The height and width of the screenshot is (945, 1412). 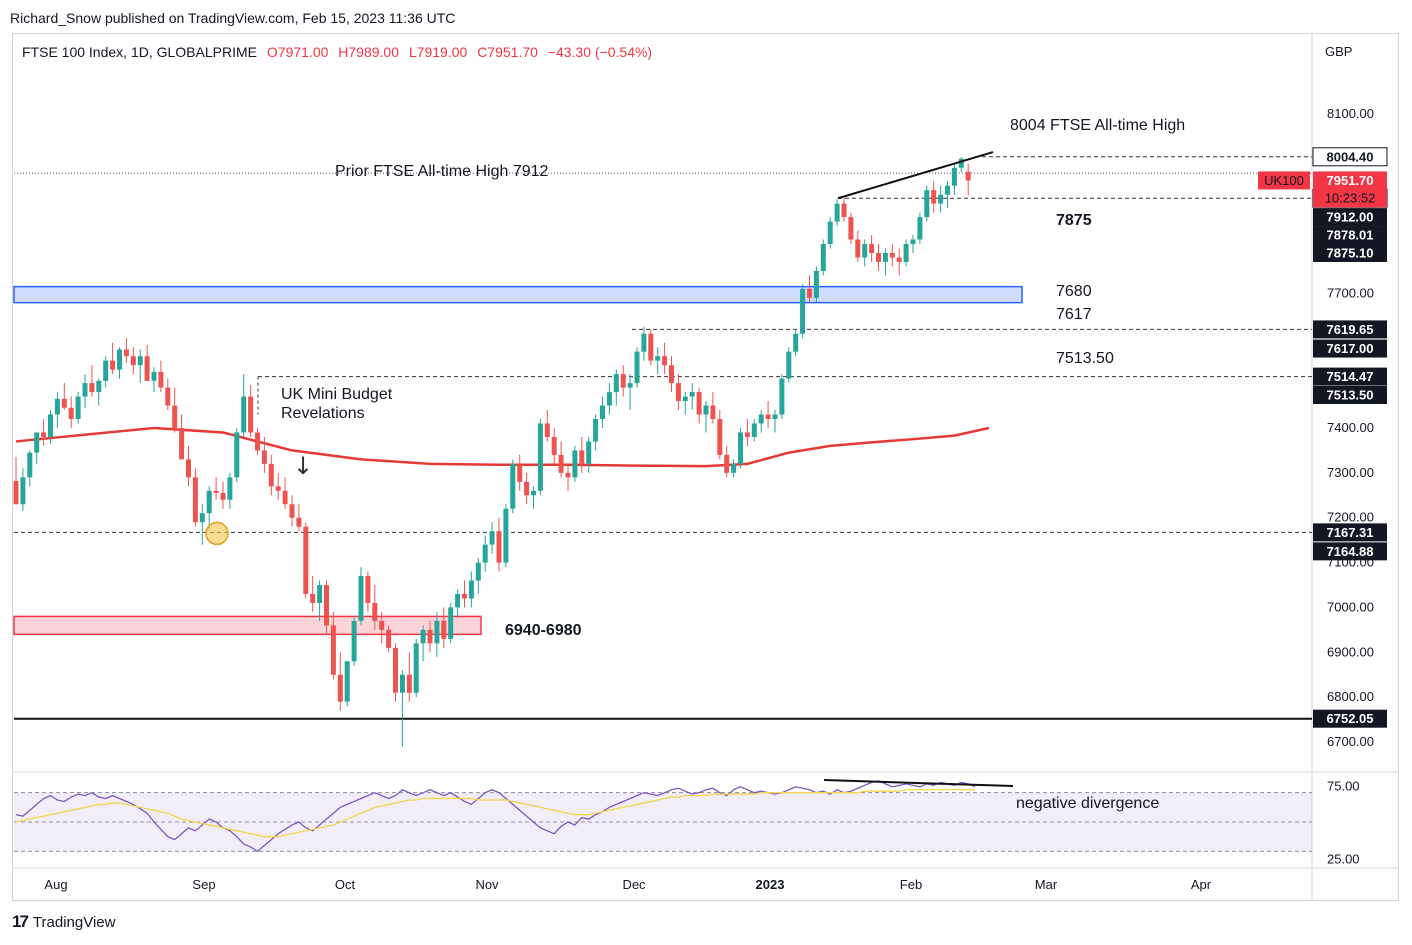 I want to click on tradingview-logo-icon: 17, so click(x=20, y=921).